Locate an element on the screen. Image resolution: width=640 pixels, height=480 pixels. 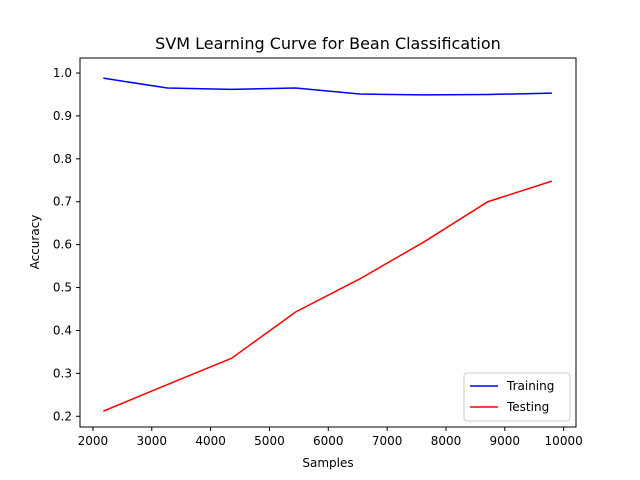
legend-label-testing: Testing is located at coordinates (527, 407).